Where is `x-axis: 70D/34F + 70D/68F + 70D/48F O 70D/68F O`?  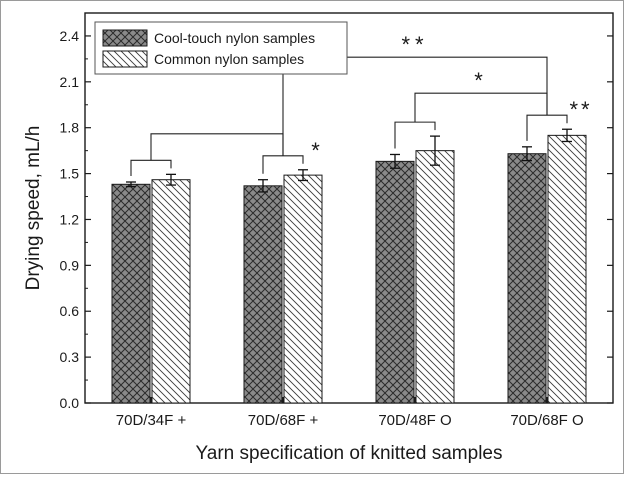
x-axis: 70D/34F + 70D/68F + 70D/48F O 70D/68F O is located at coordinates (350, 413).